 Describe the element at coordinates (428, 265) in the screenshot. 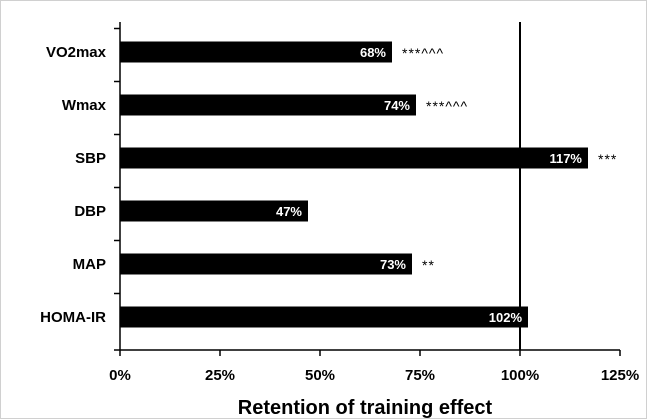

I see `significance-label: **` at that location.